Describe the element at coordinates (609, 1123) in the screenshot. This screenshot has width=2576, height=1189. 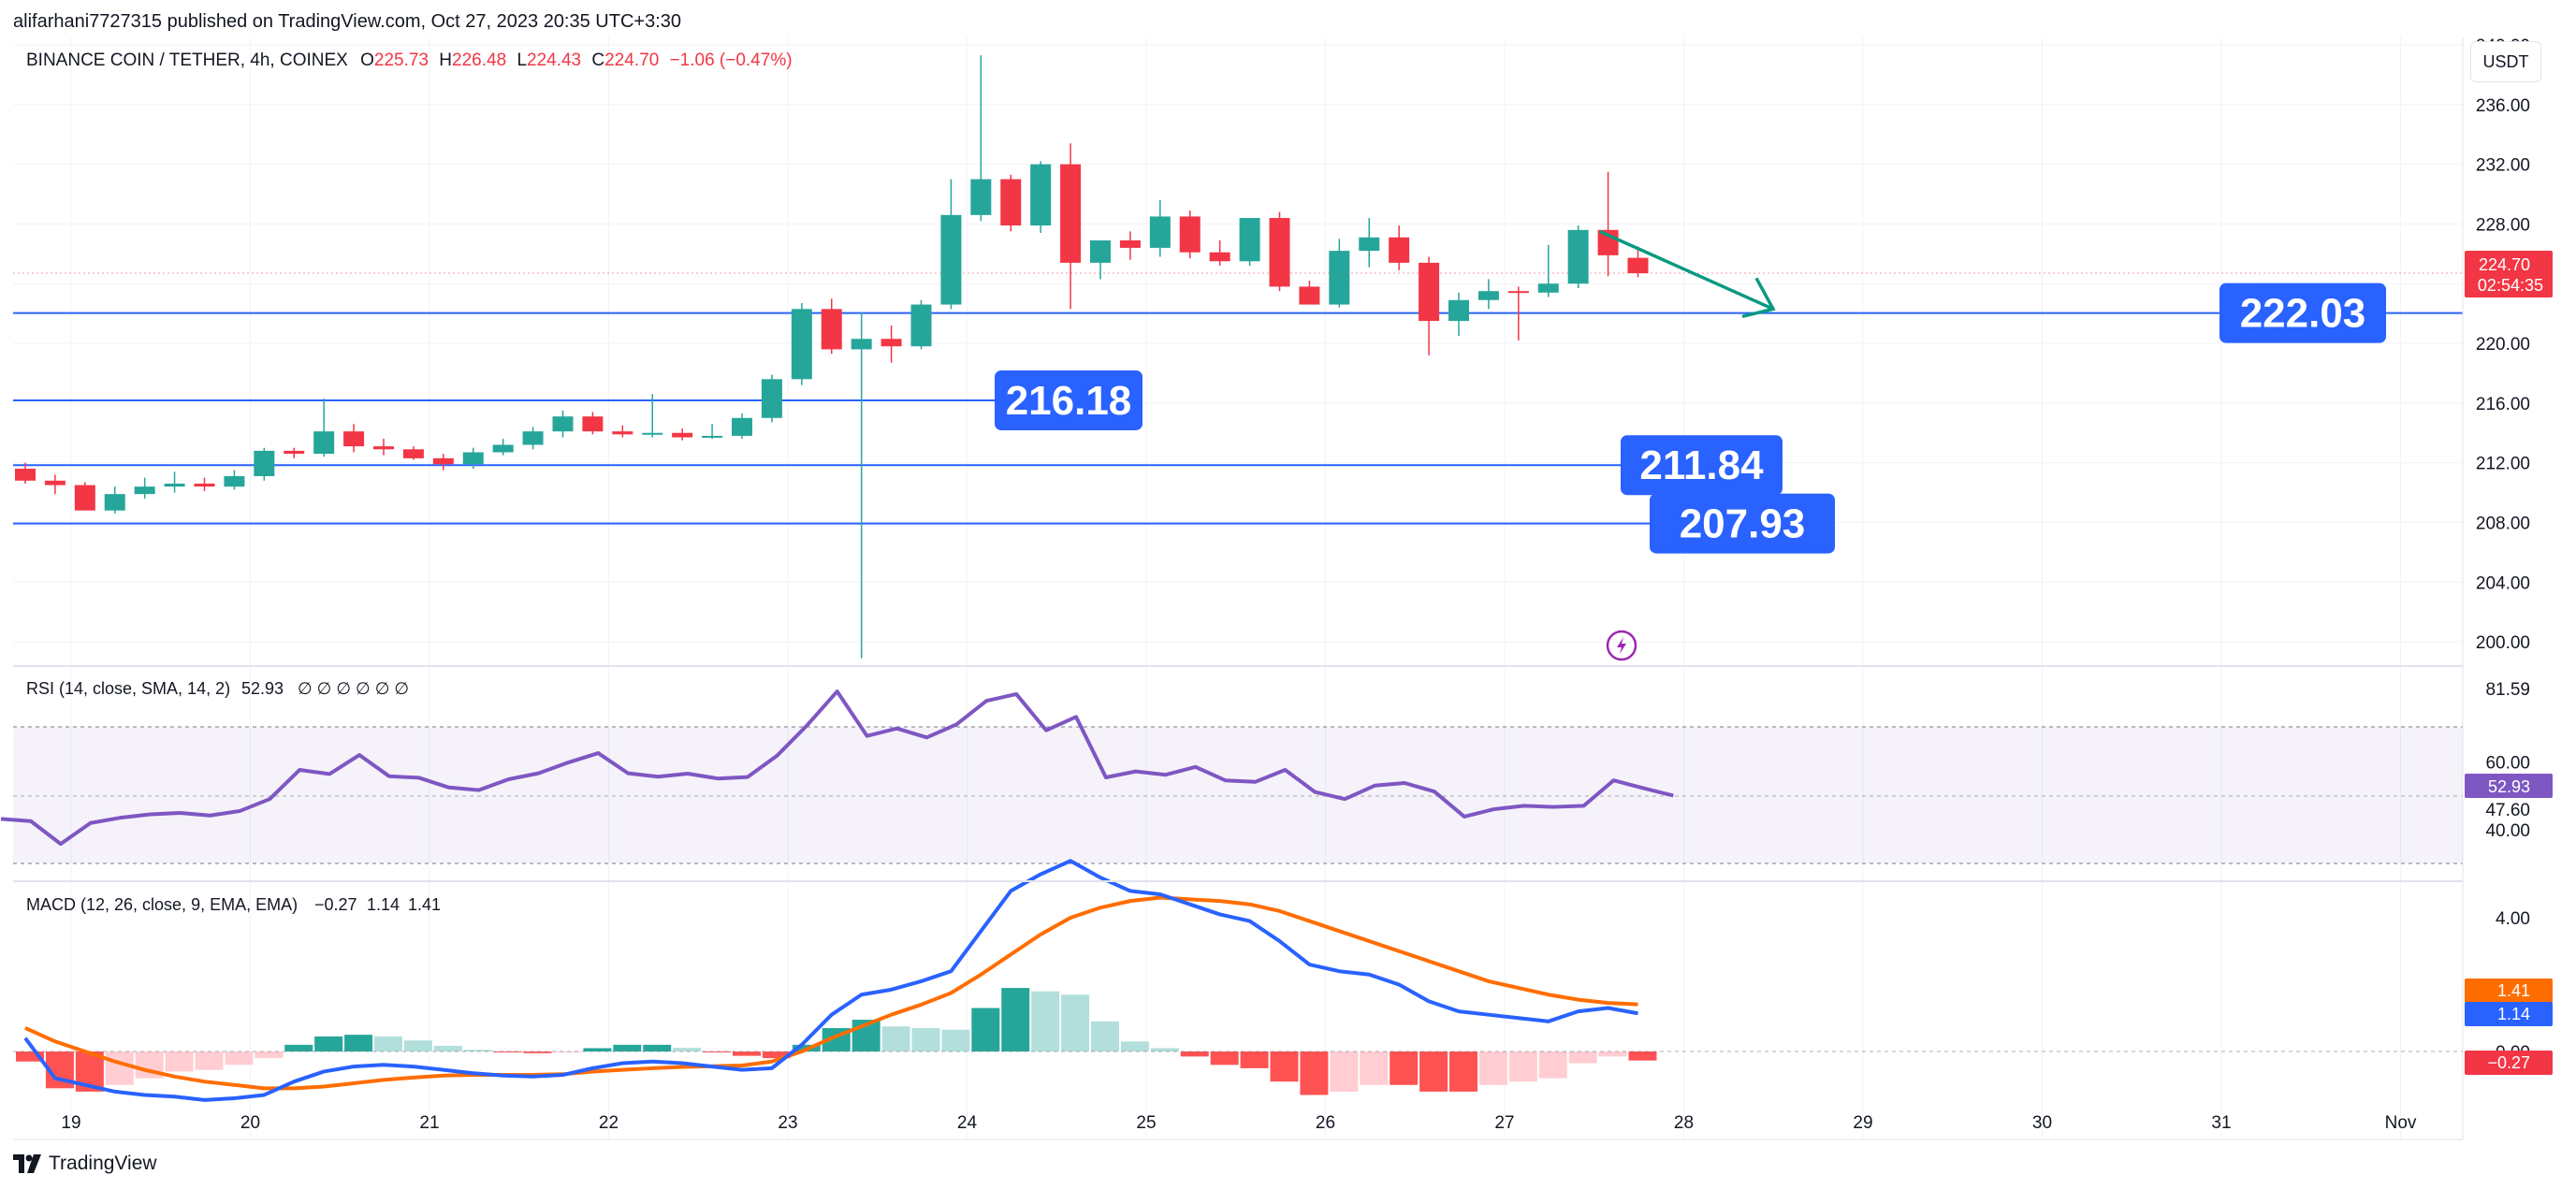
I see `time-tick-label: 22` at that location.